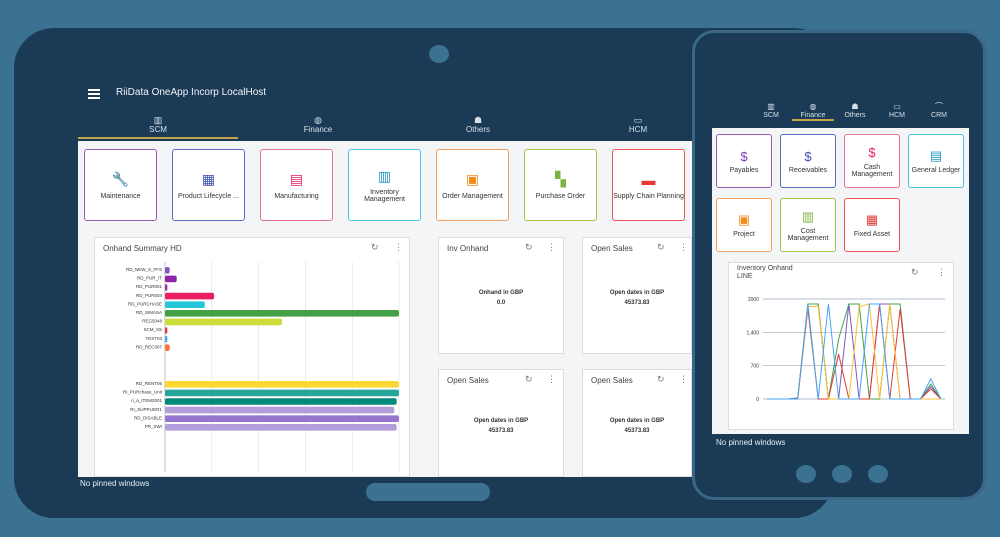  Describe the element at coordinates (872, 225) in the screenshot. I see `phone-tile-fixed-asset: ▦ Fixed Asset` at that location.